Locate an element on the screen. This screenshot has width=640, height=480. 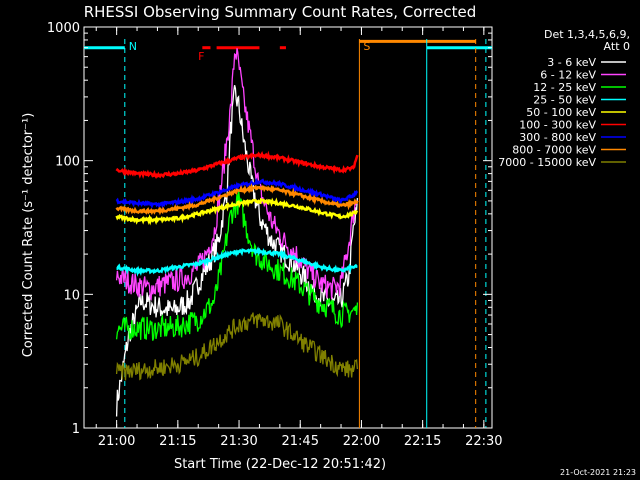
x-tick-label: 21:30 is located at coordinates (238, 441).